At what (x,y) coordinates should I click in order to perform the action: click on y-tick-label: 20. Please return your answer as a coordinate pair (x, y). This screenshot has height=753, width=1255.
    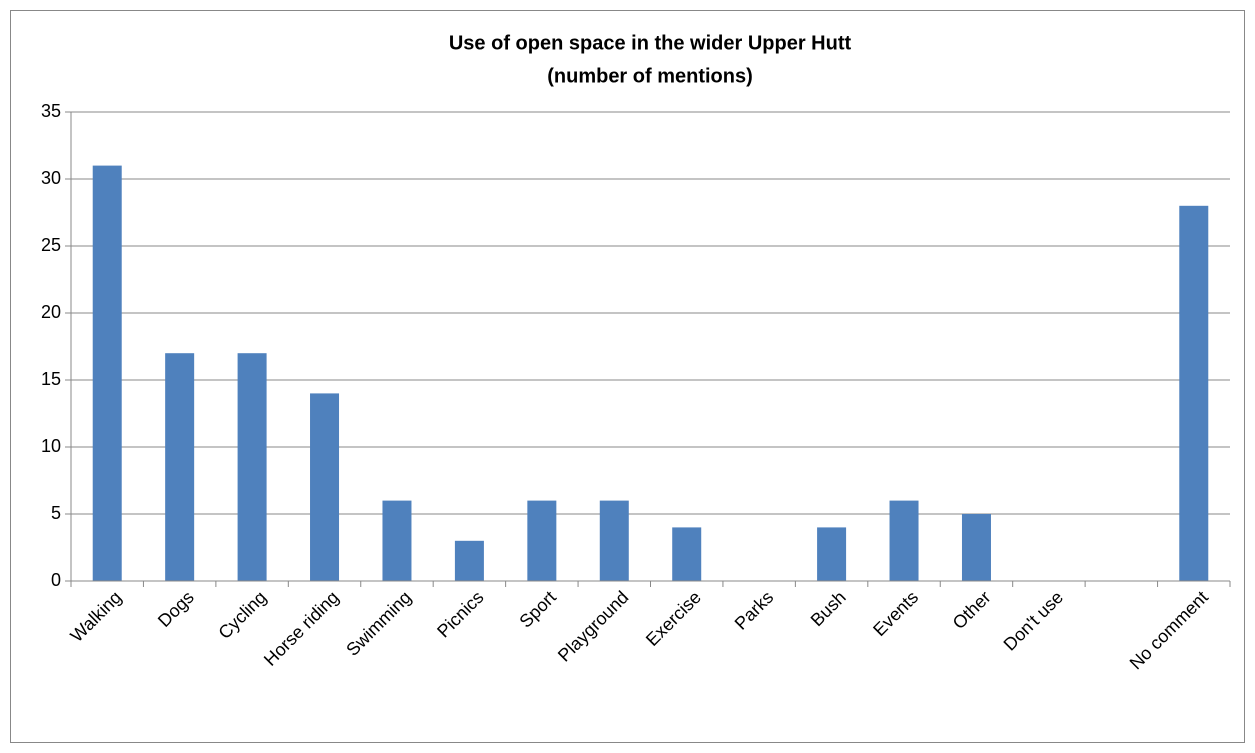
    Looking at the image, I should click on (51, 312).